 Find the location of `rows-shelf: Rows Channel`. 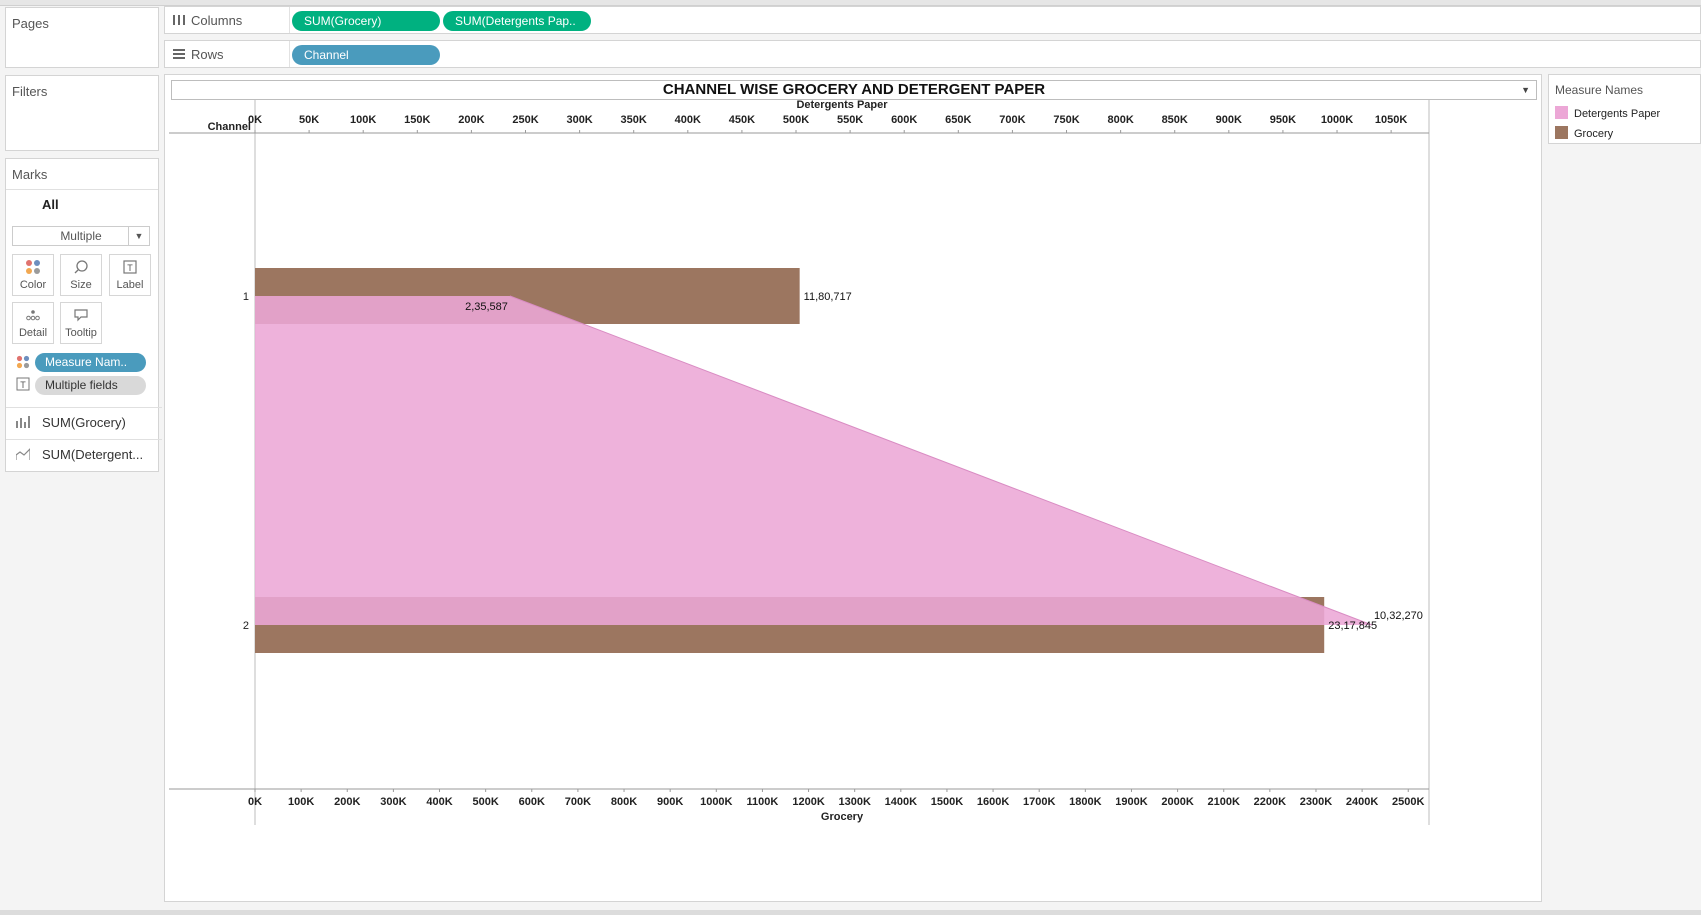

rows-shelf: Rows Channel is located at coordinates (932, 54).